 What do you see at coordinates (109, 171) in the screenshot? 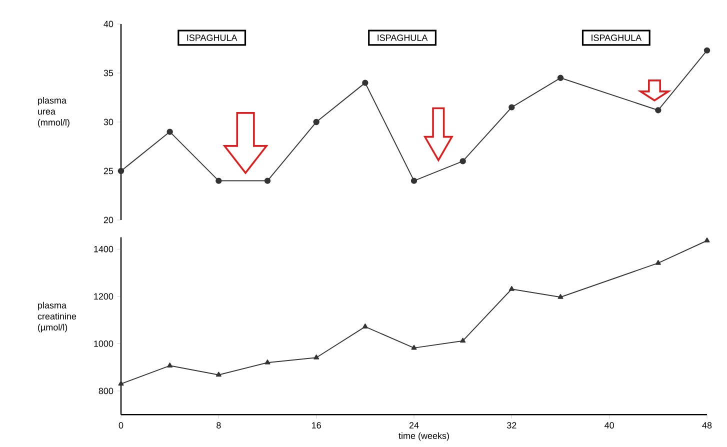
I see `y-tick-label: 25` at bounding box center [109, 171].